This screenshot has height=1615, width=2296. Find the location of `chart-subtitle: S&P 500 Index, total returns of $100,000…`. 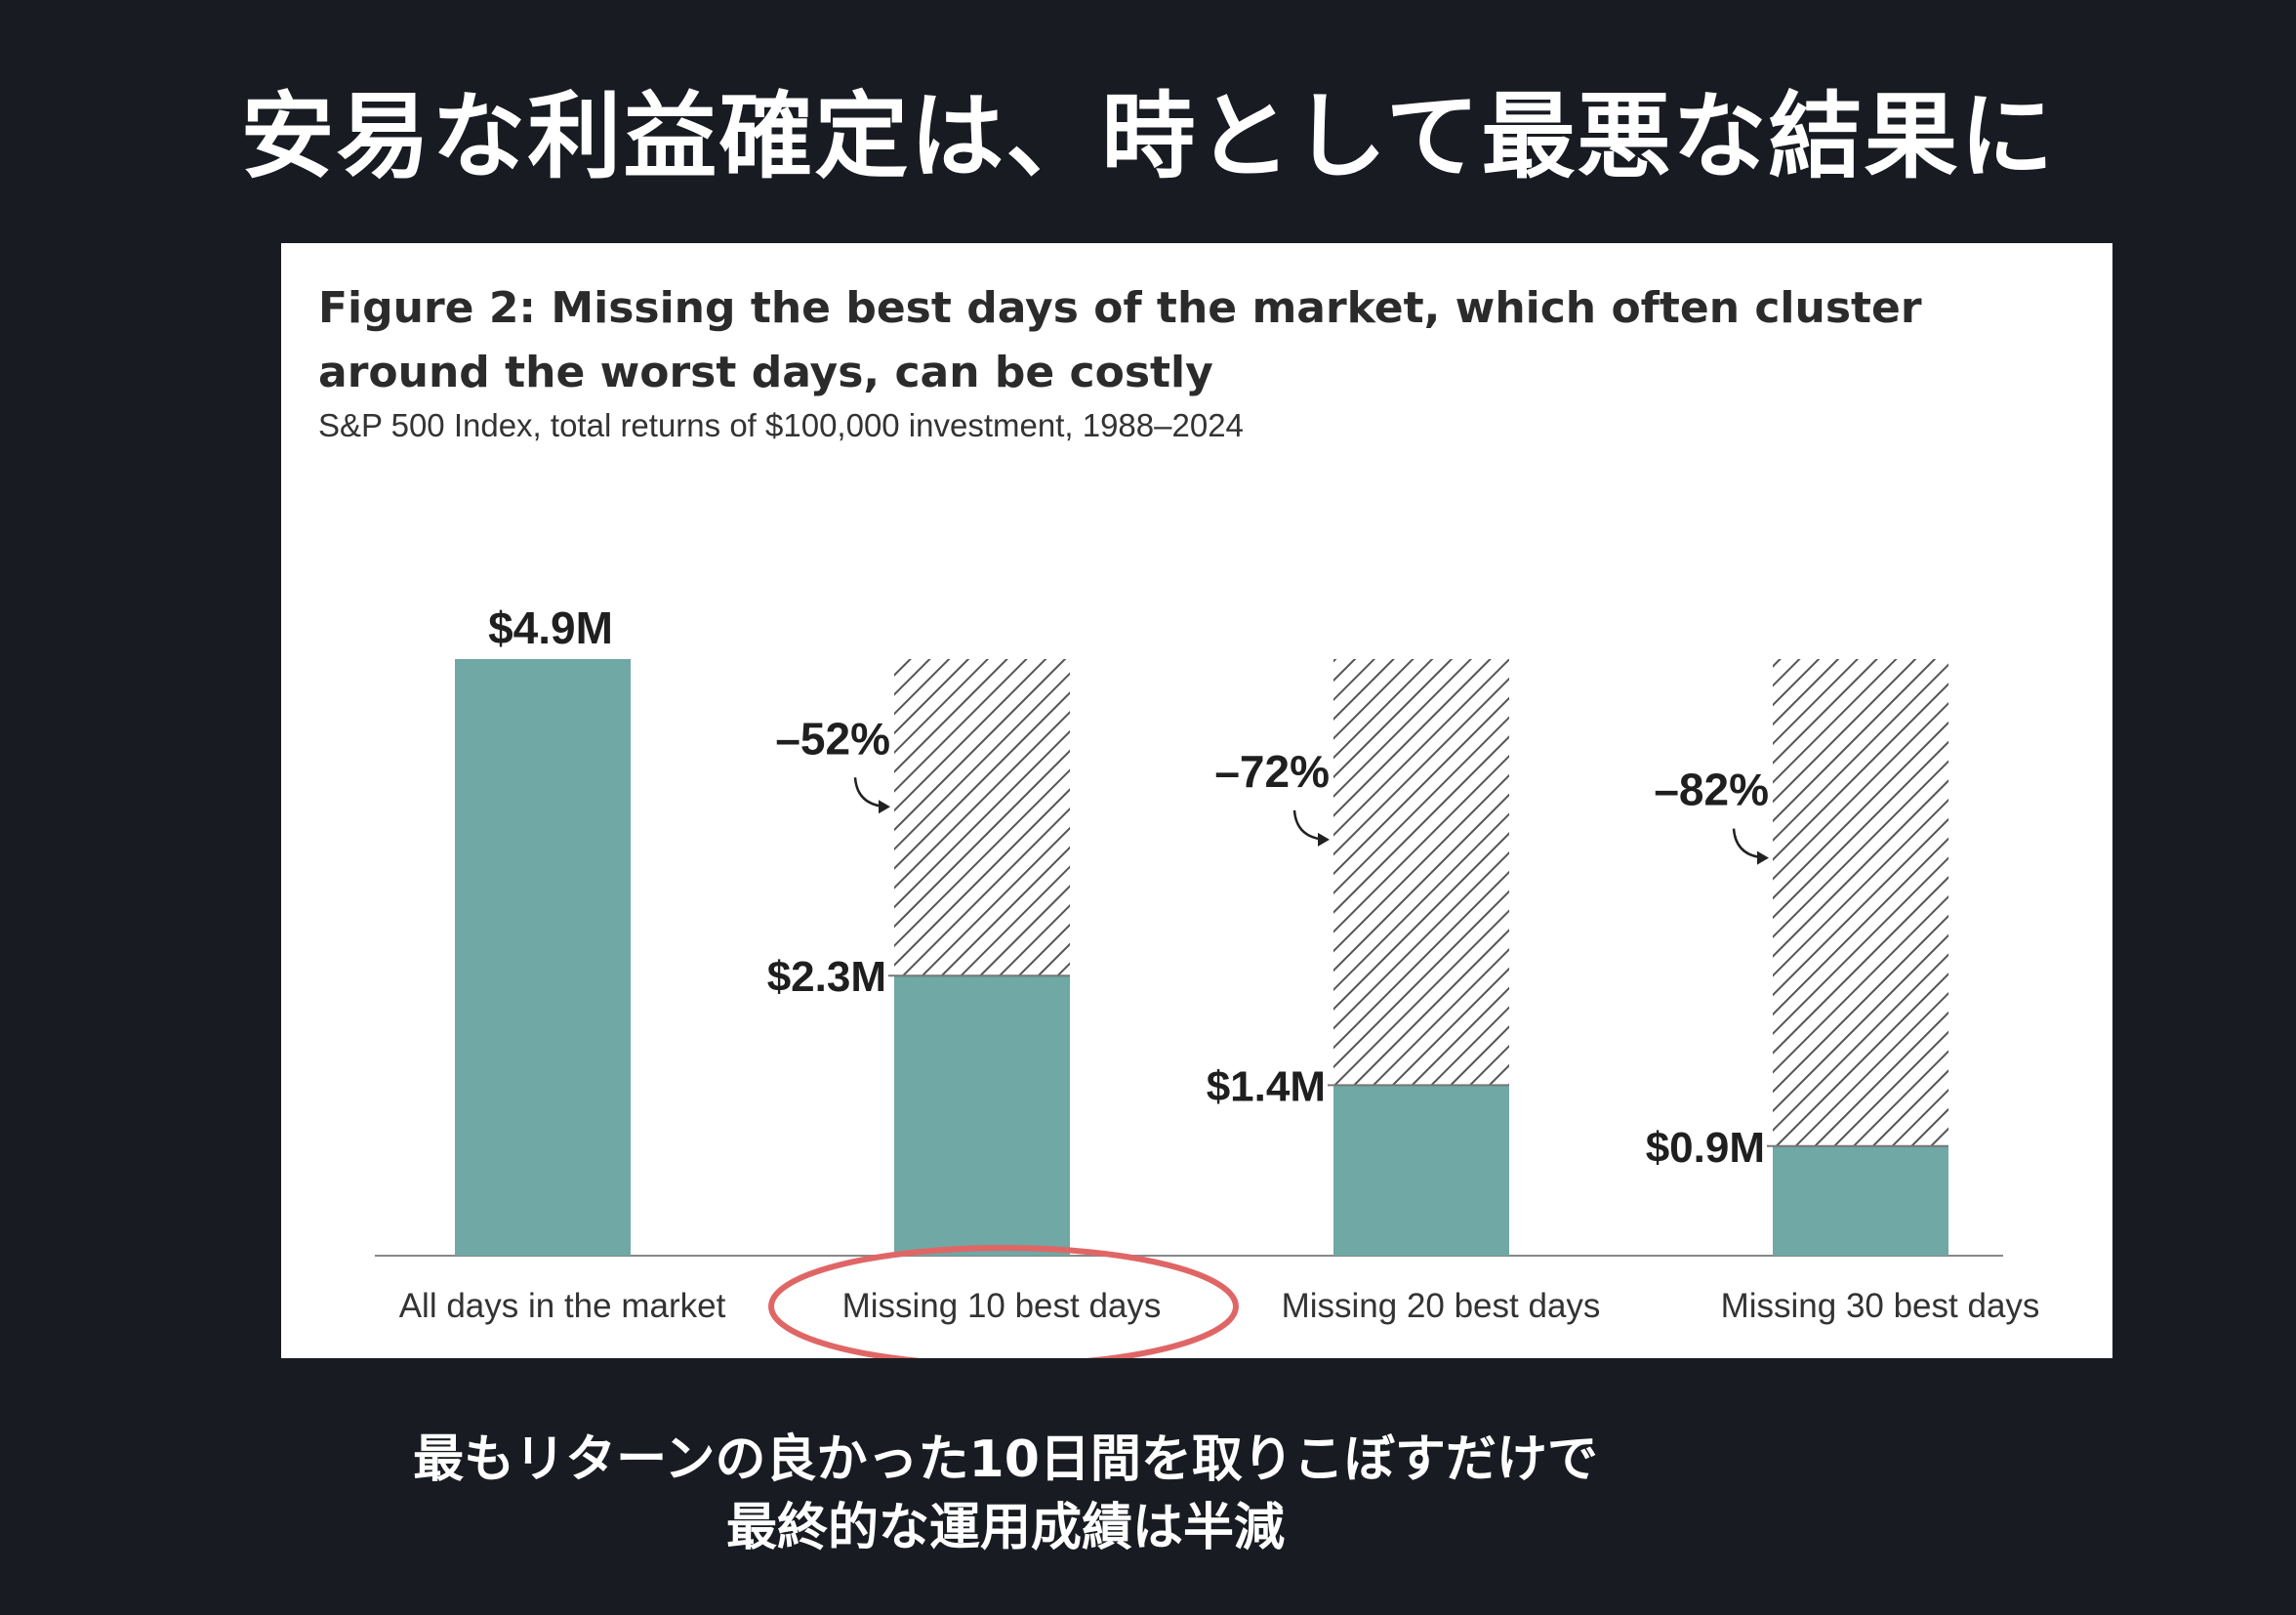

chart-subtitle: S&P 500 Index, total returns of $100,000… is located at coordinates (781, 425).